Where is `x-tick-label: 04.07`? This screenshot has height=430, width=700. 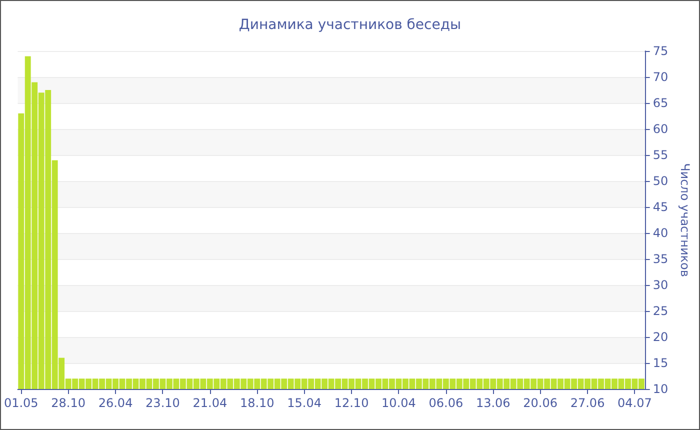 x-tick-label: 04.07 is located at coordinates (635, 403).